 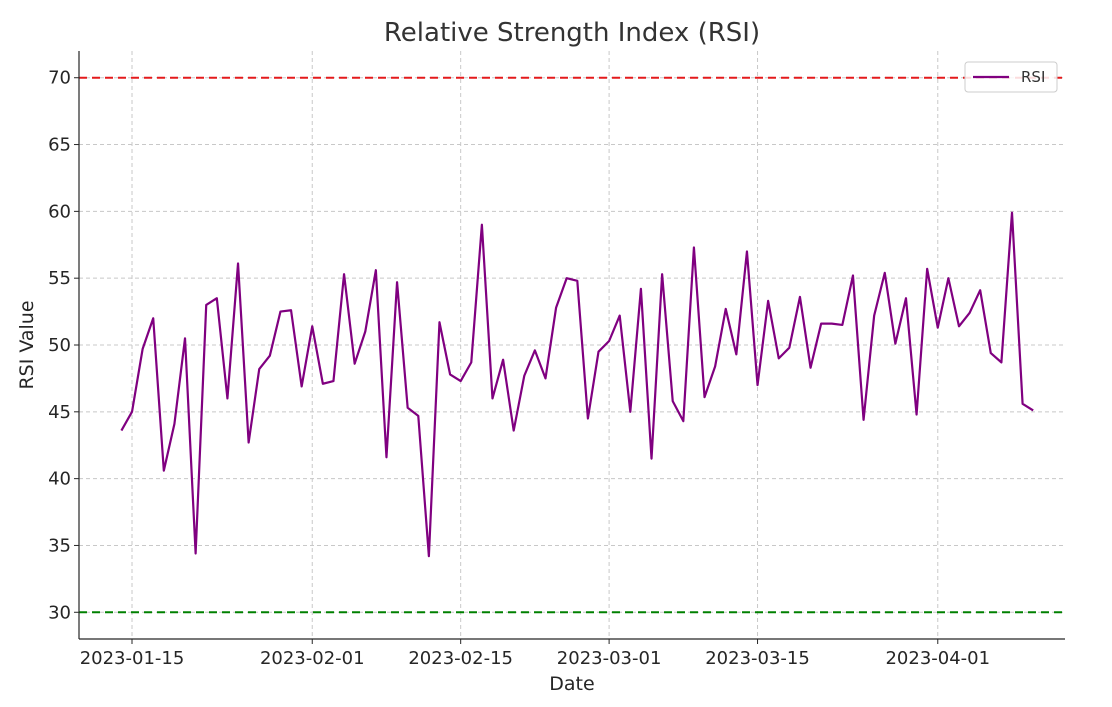 What do you see at coordinates (59, 612) in the screenshot?
I see `y-tick-label: 30` at bounding box center [59, 612].